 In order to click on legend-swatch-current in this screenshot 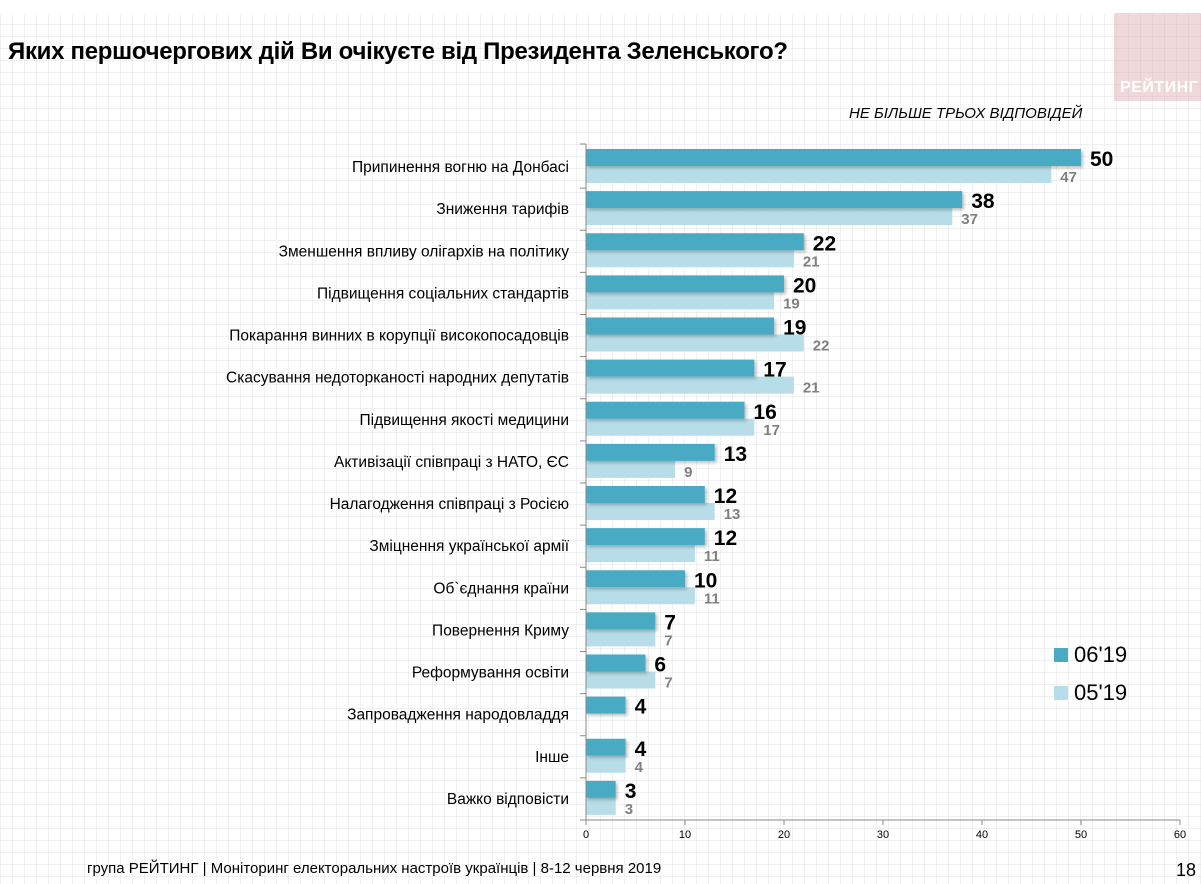, I will do `click(1061, 655)`.